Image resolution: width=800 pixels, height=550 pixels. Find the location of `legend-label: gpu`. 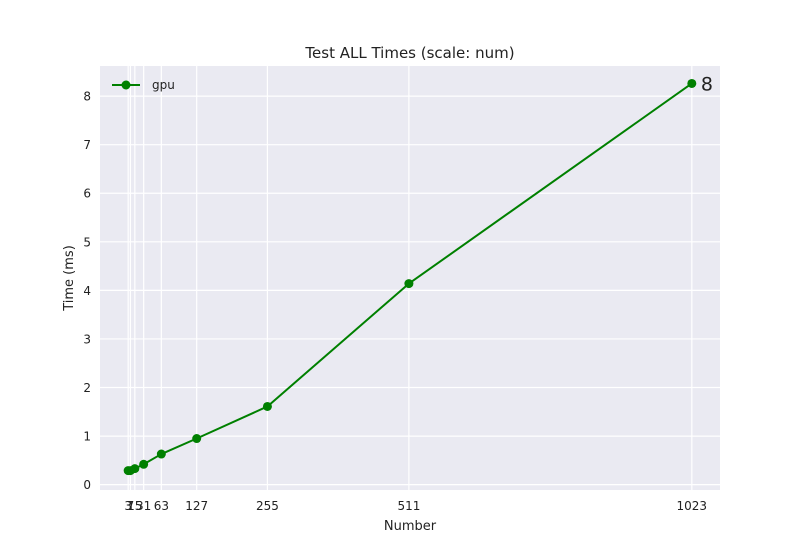

legend-label: gpu is located at coordinates (163, 85).